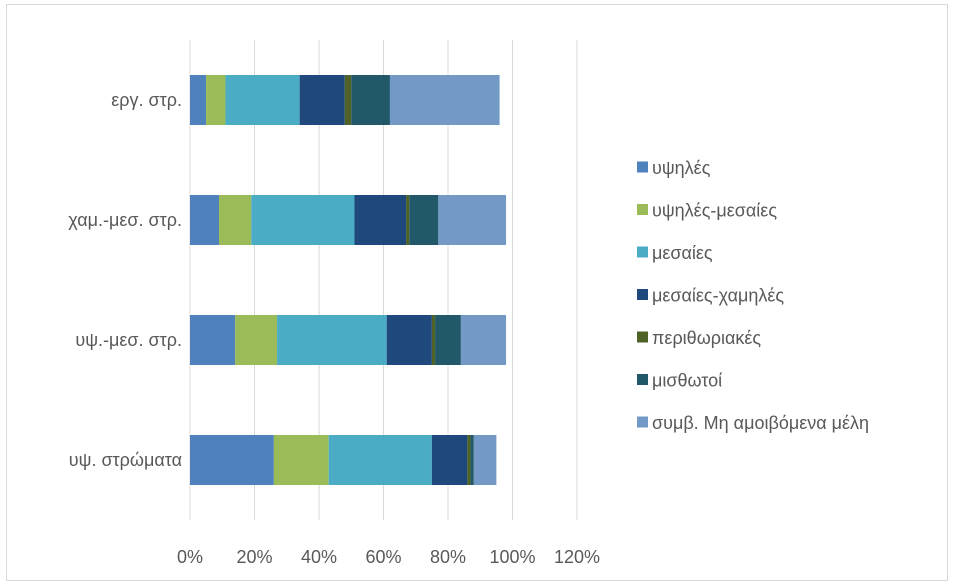 The image size is (956, 587). Describe the element at coordinates (760, 423) in the screenshot. I see `legend-label: συμβ. Μη αμοιβόμενα μέλη` at that location.